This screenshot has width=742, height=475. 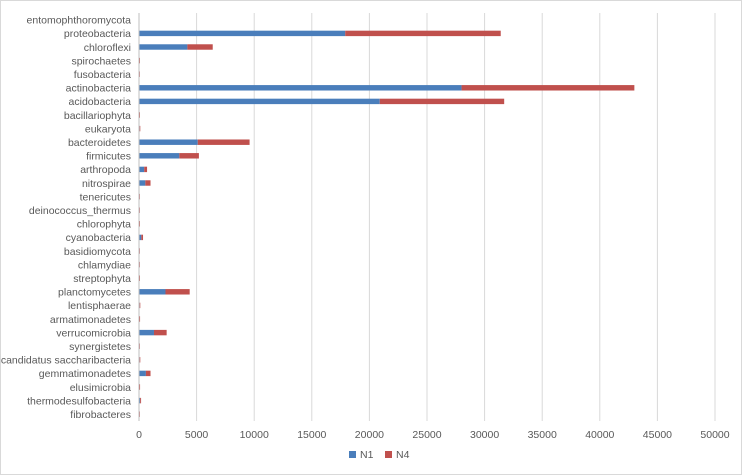 I want to click on bar-n4-bacteroidetes, so click(x=223, y=142).